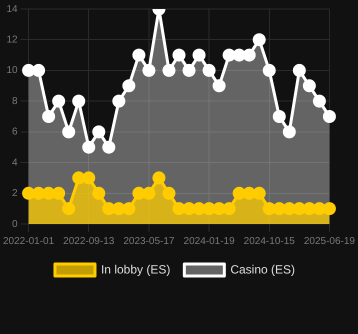 Image resolution: width=358 pixels, height=334 pixels. I want to click on y-tick-label: 6, so click(15, 132).